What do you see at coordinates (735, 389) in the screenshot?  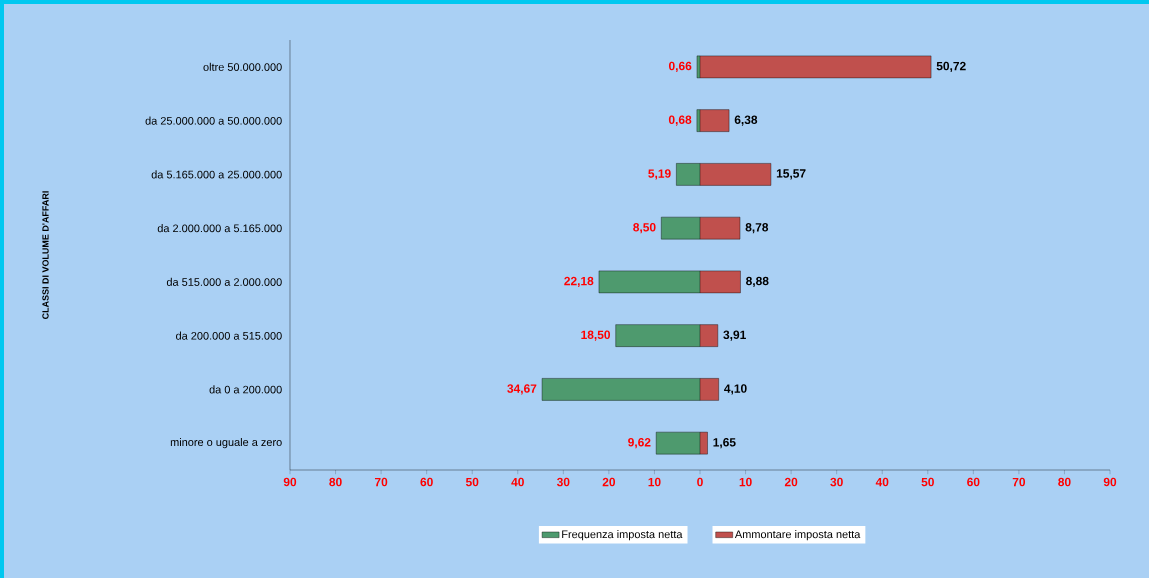 I see `data-label: 4,10` at bounding box center [735, 389].